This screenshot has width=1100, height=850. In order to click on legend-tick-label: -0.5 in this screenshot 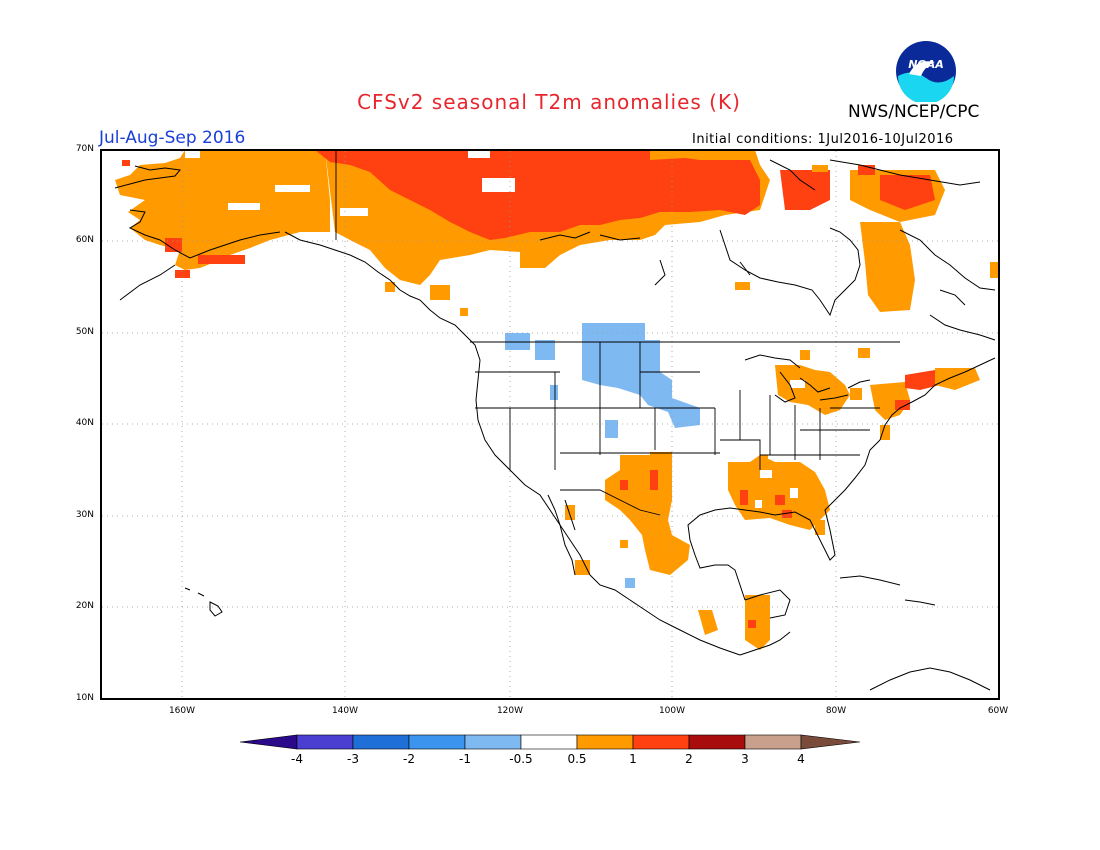, I will do `click(521, 759)`.